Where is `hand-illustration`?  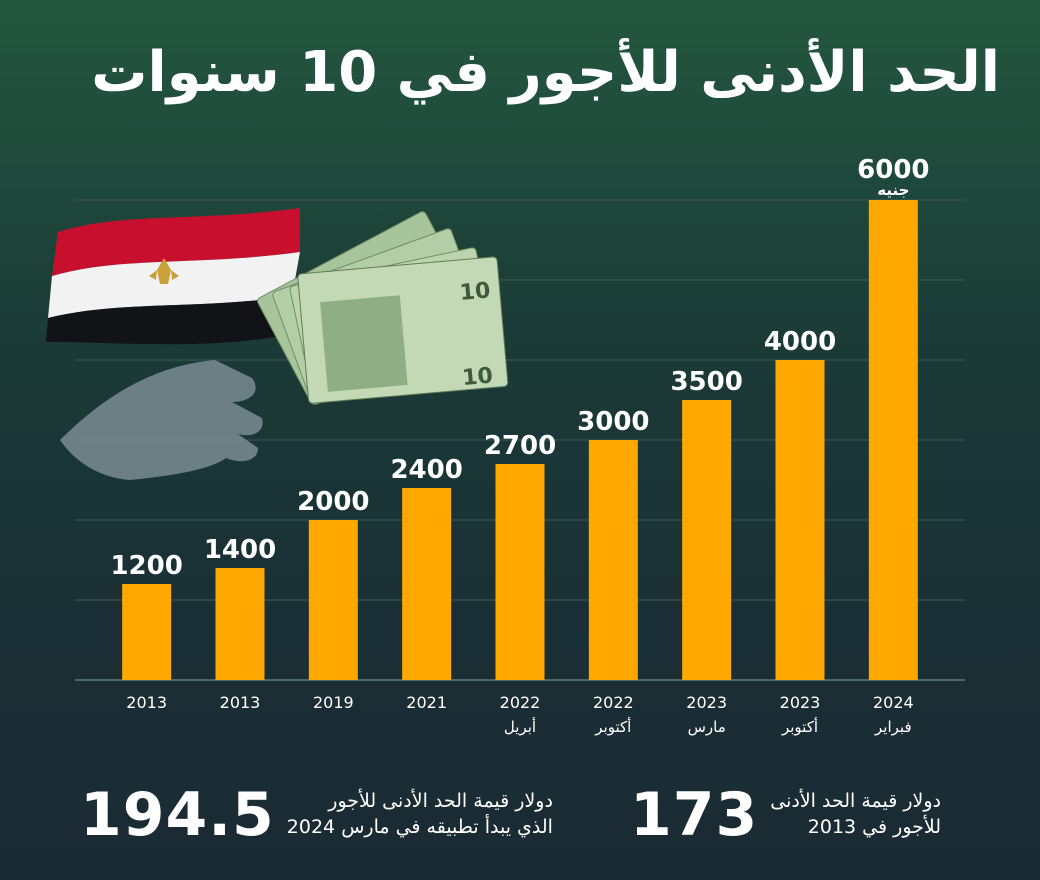
hand-illustration is located at coordinates (161, 420).